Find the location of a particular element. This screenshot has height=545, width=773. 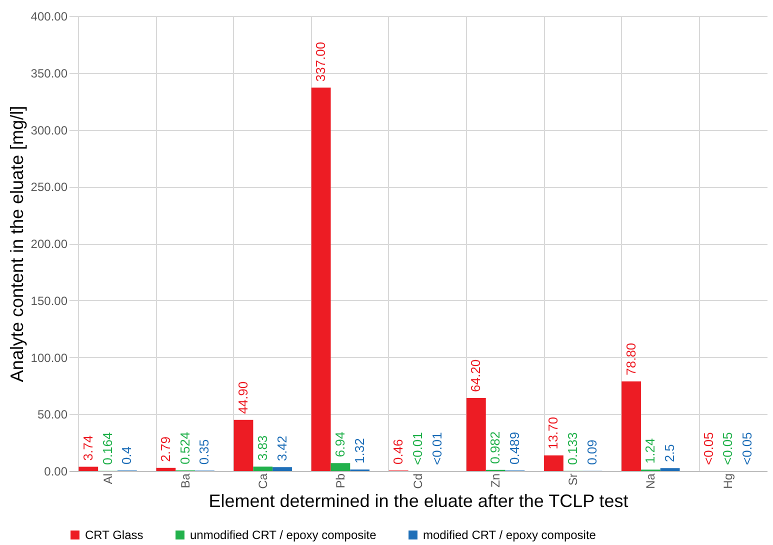

x-tick-label: Ba is located at coordinates (185, 480).